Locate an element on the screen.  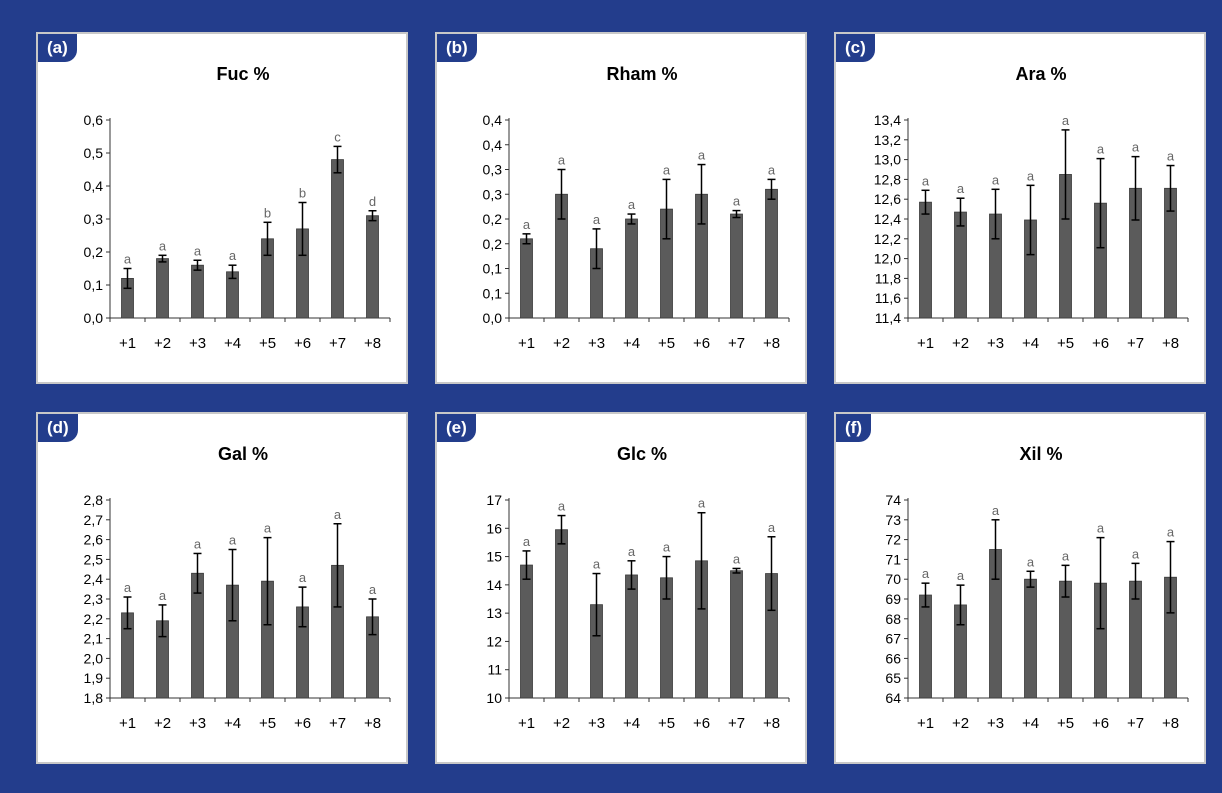
y-tick-label: 12,2 is located at coordinates (887, 239).